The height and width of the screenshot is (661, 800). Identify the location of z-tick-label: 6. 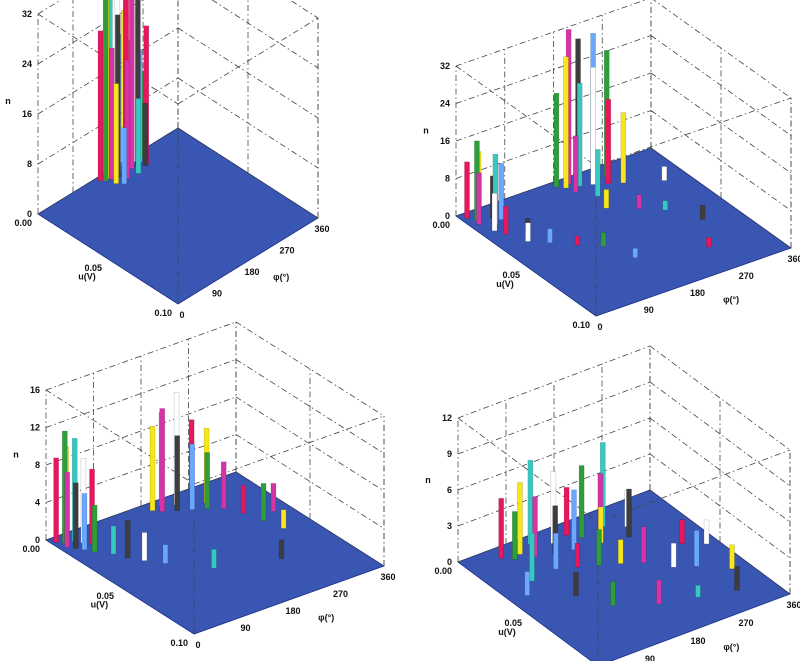
(449, 490).